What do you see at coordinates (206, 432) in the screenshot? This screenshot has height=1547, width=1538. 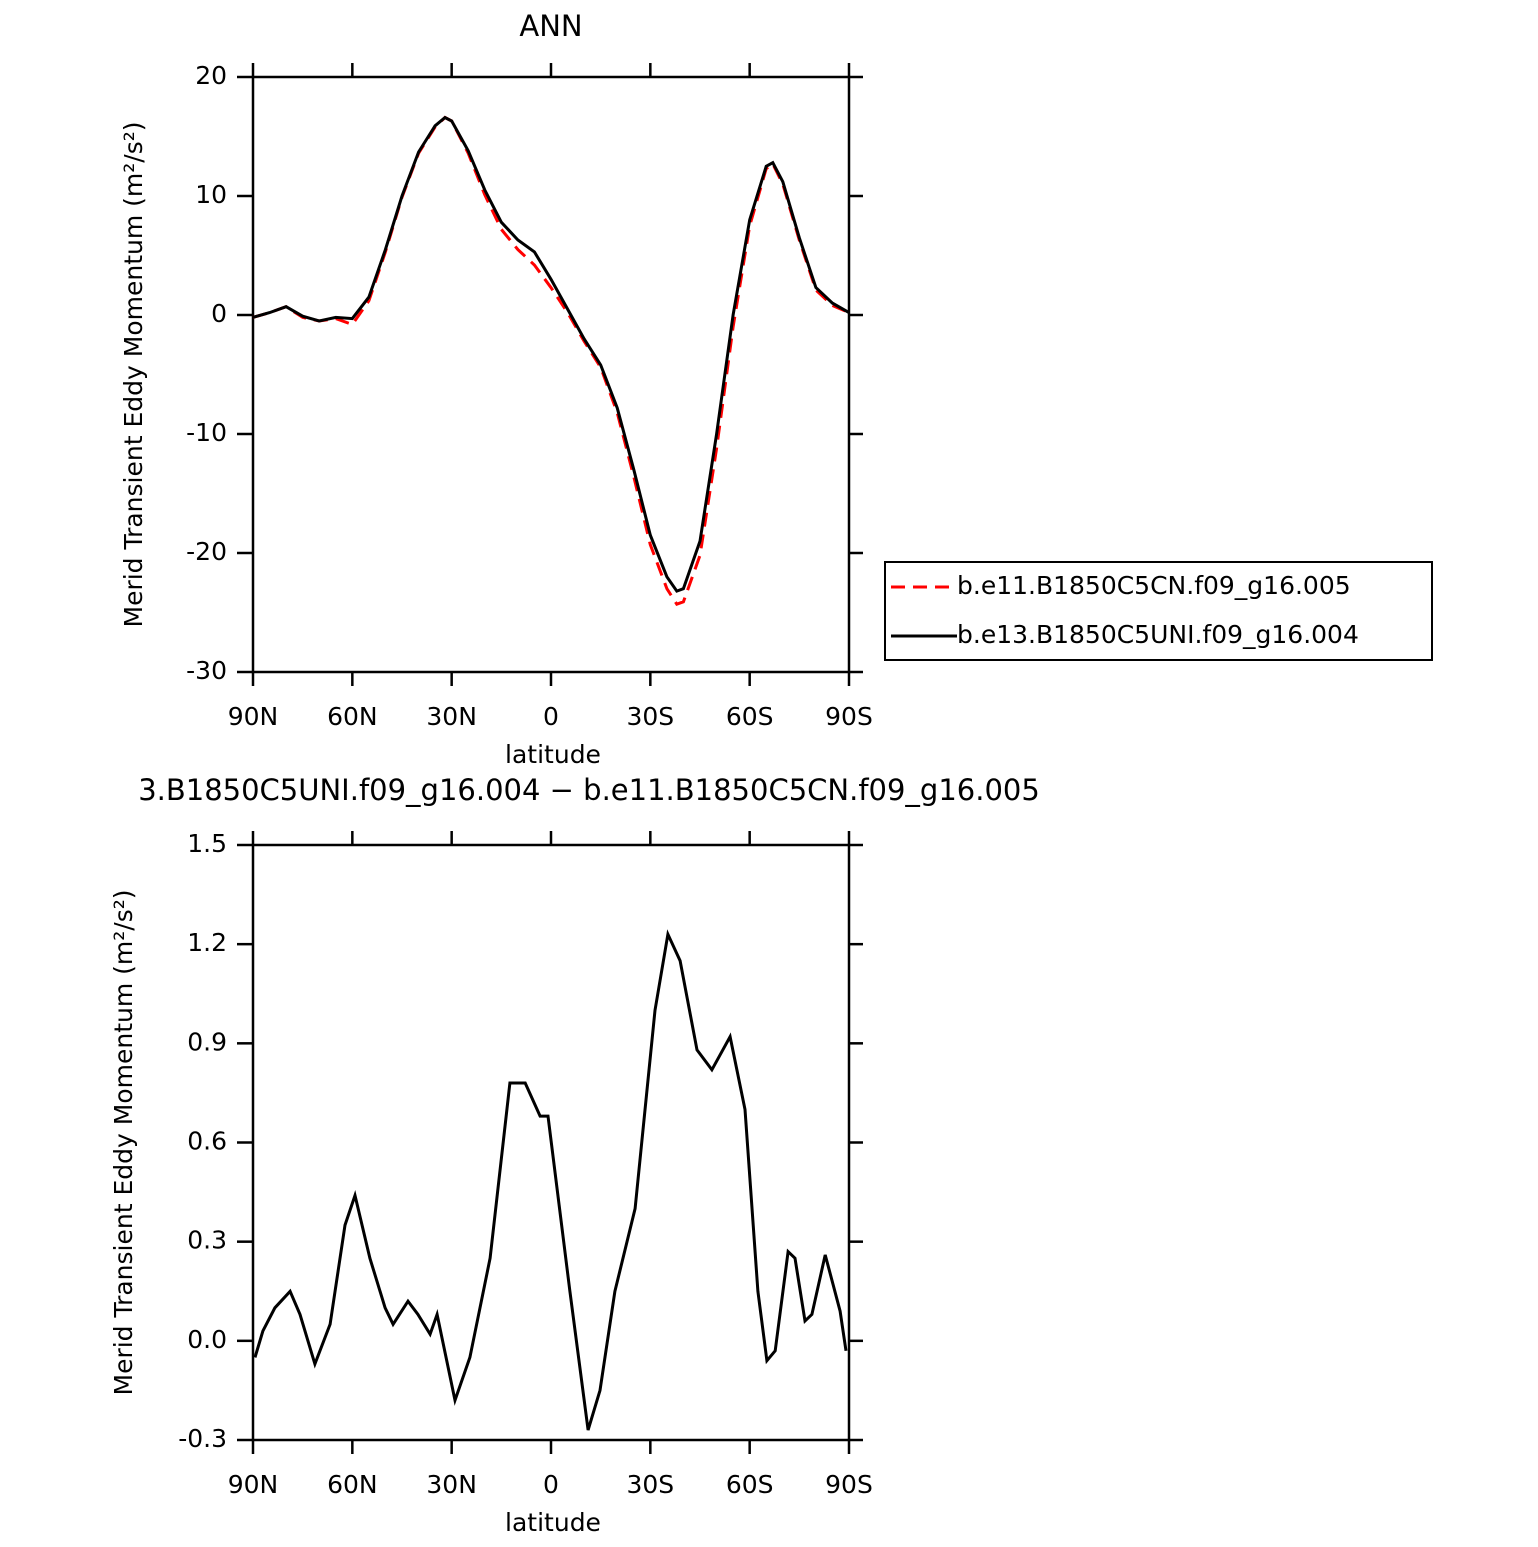 I see `y-tick-label: -10` at bounding box center [206, 432].